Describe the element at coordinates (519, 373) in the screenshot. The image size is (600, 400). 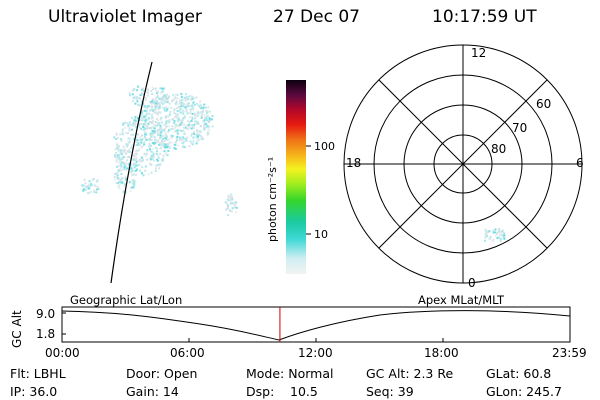
I see `glat-info: GLat: 60.8` at that location.